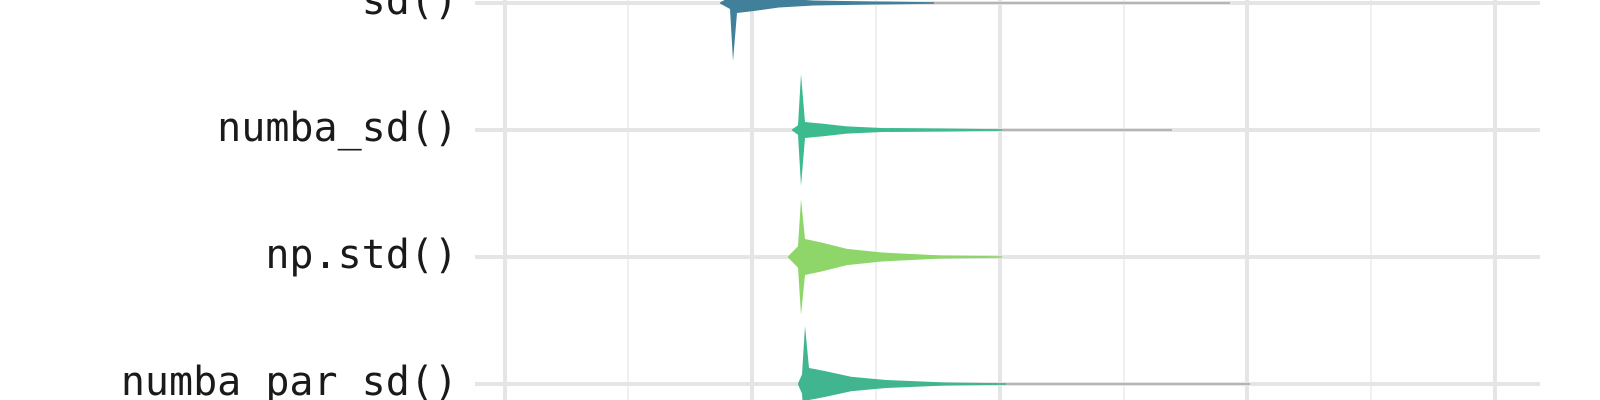  I want to click on y-tick-label: numba_sd(), so click(337, 128).